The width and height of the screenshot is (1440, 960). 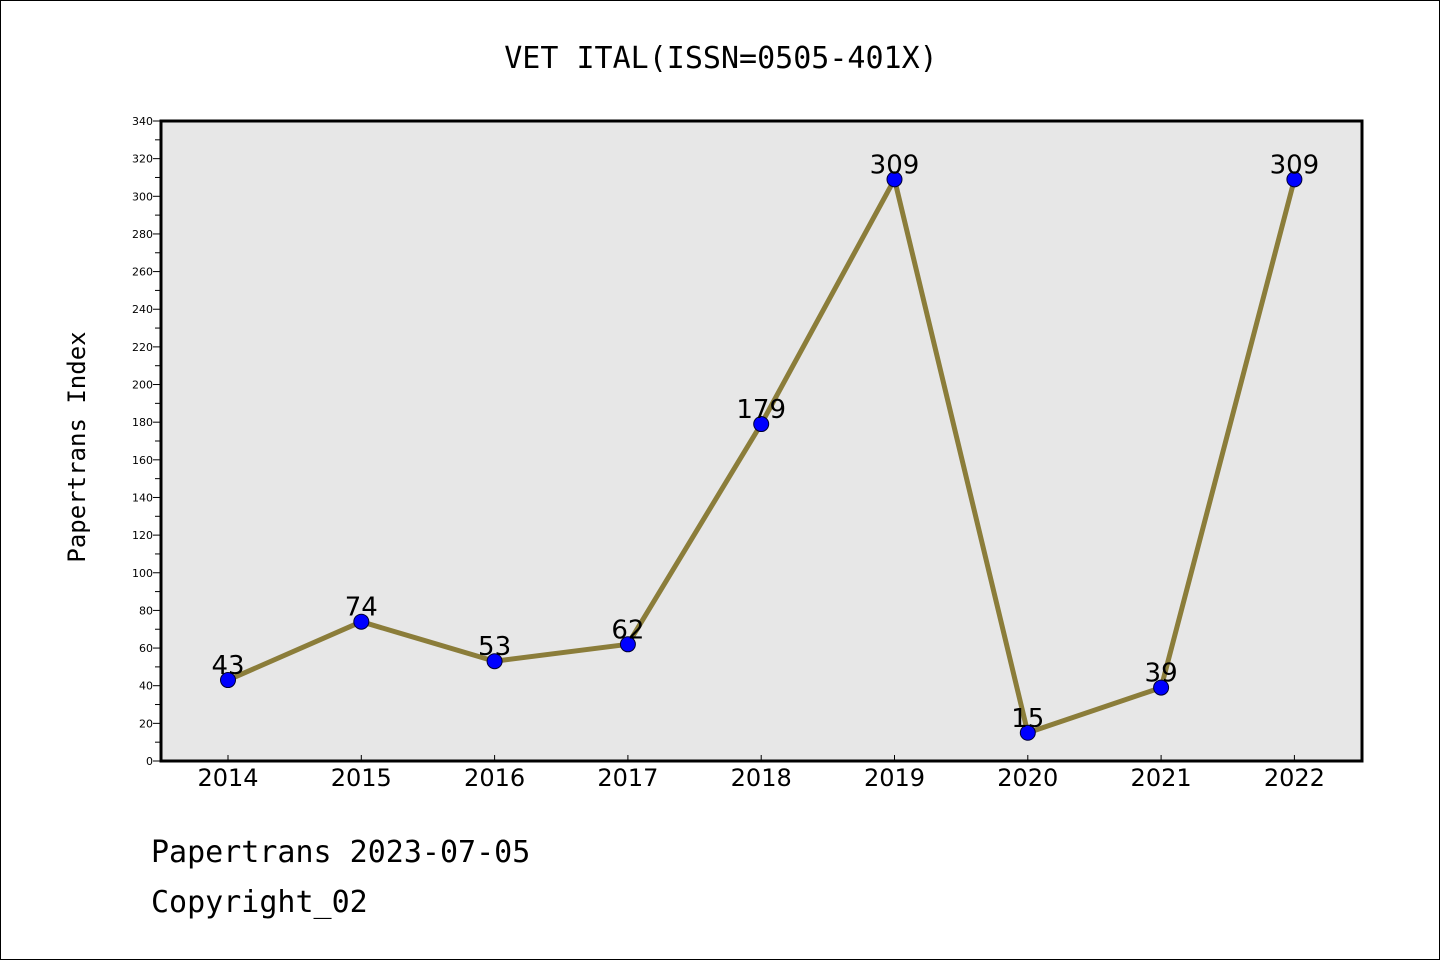 What do you see at coordinates (1294, 778) in the screenshot?
I see `x-tick-label: 2022` at bounding box center [1294, 778].